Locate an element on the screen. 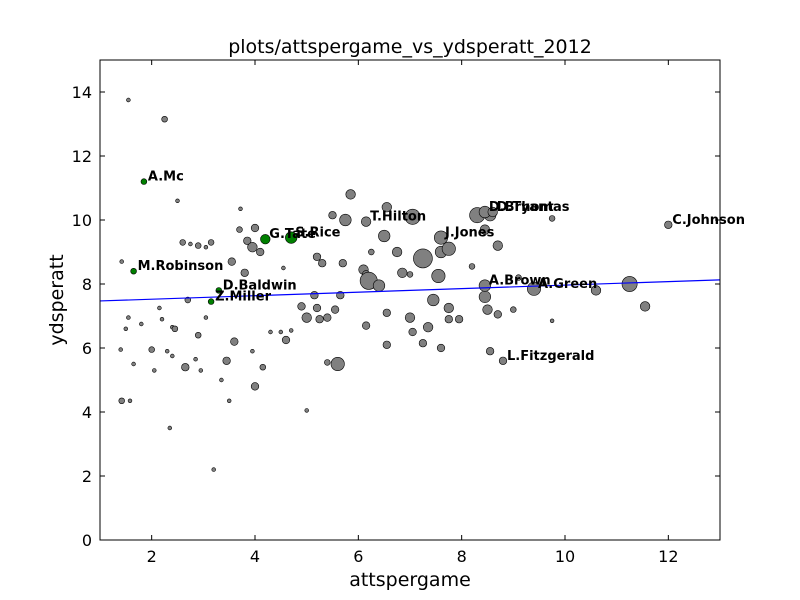 The width and height of the screenshot is (800, 600). y-tick-label: 0 is located at coordinates (87, 540).